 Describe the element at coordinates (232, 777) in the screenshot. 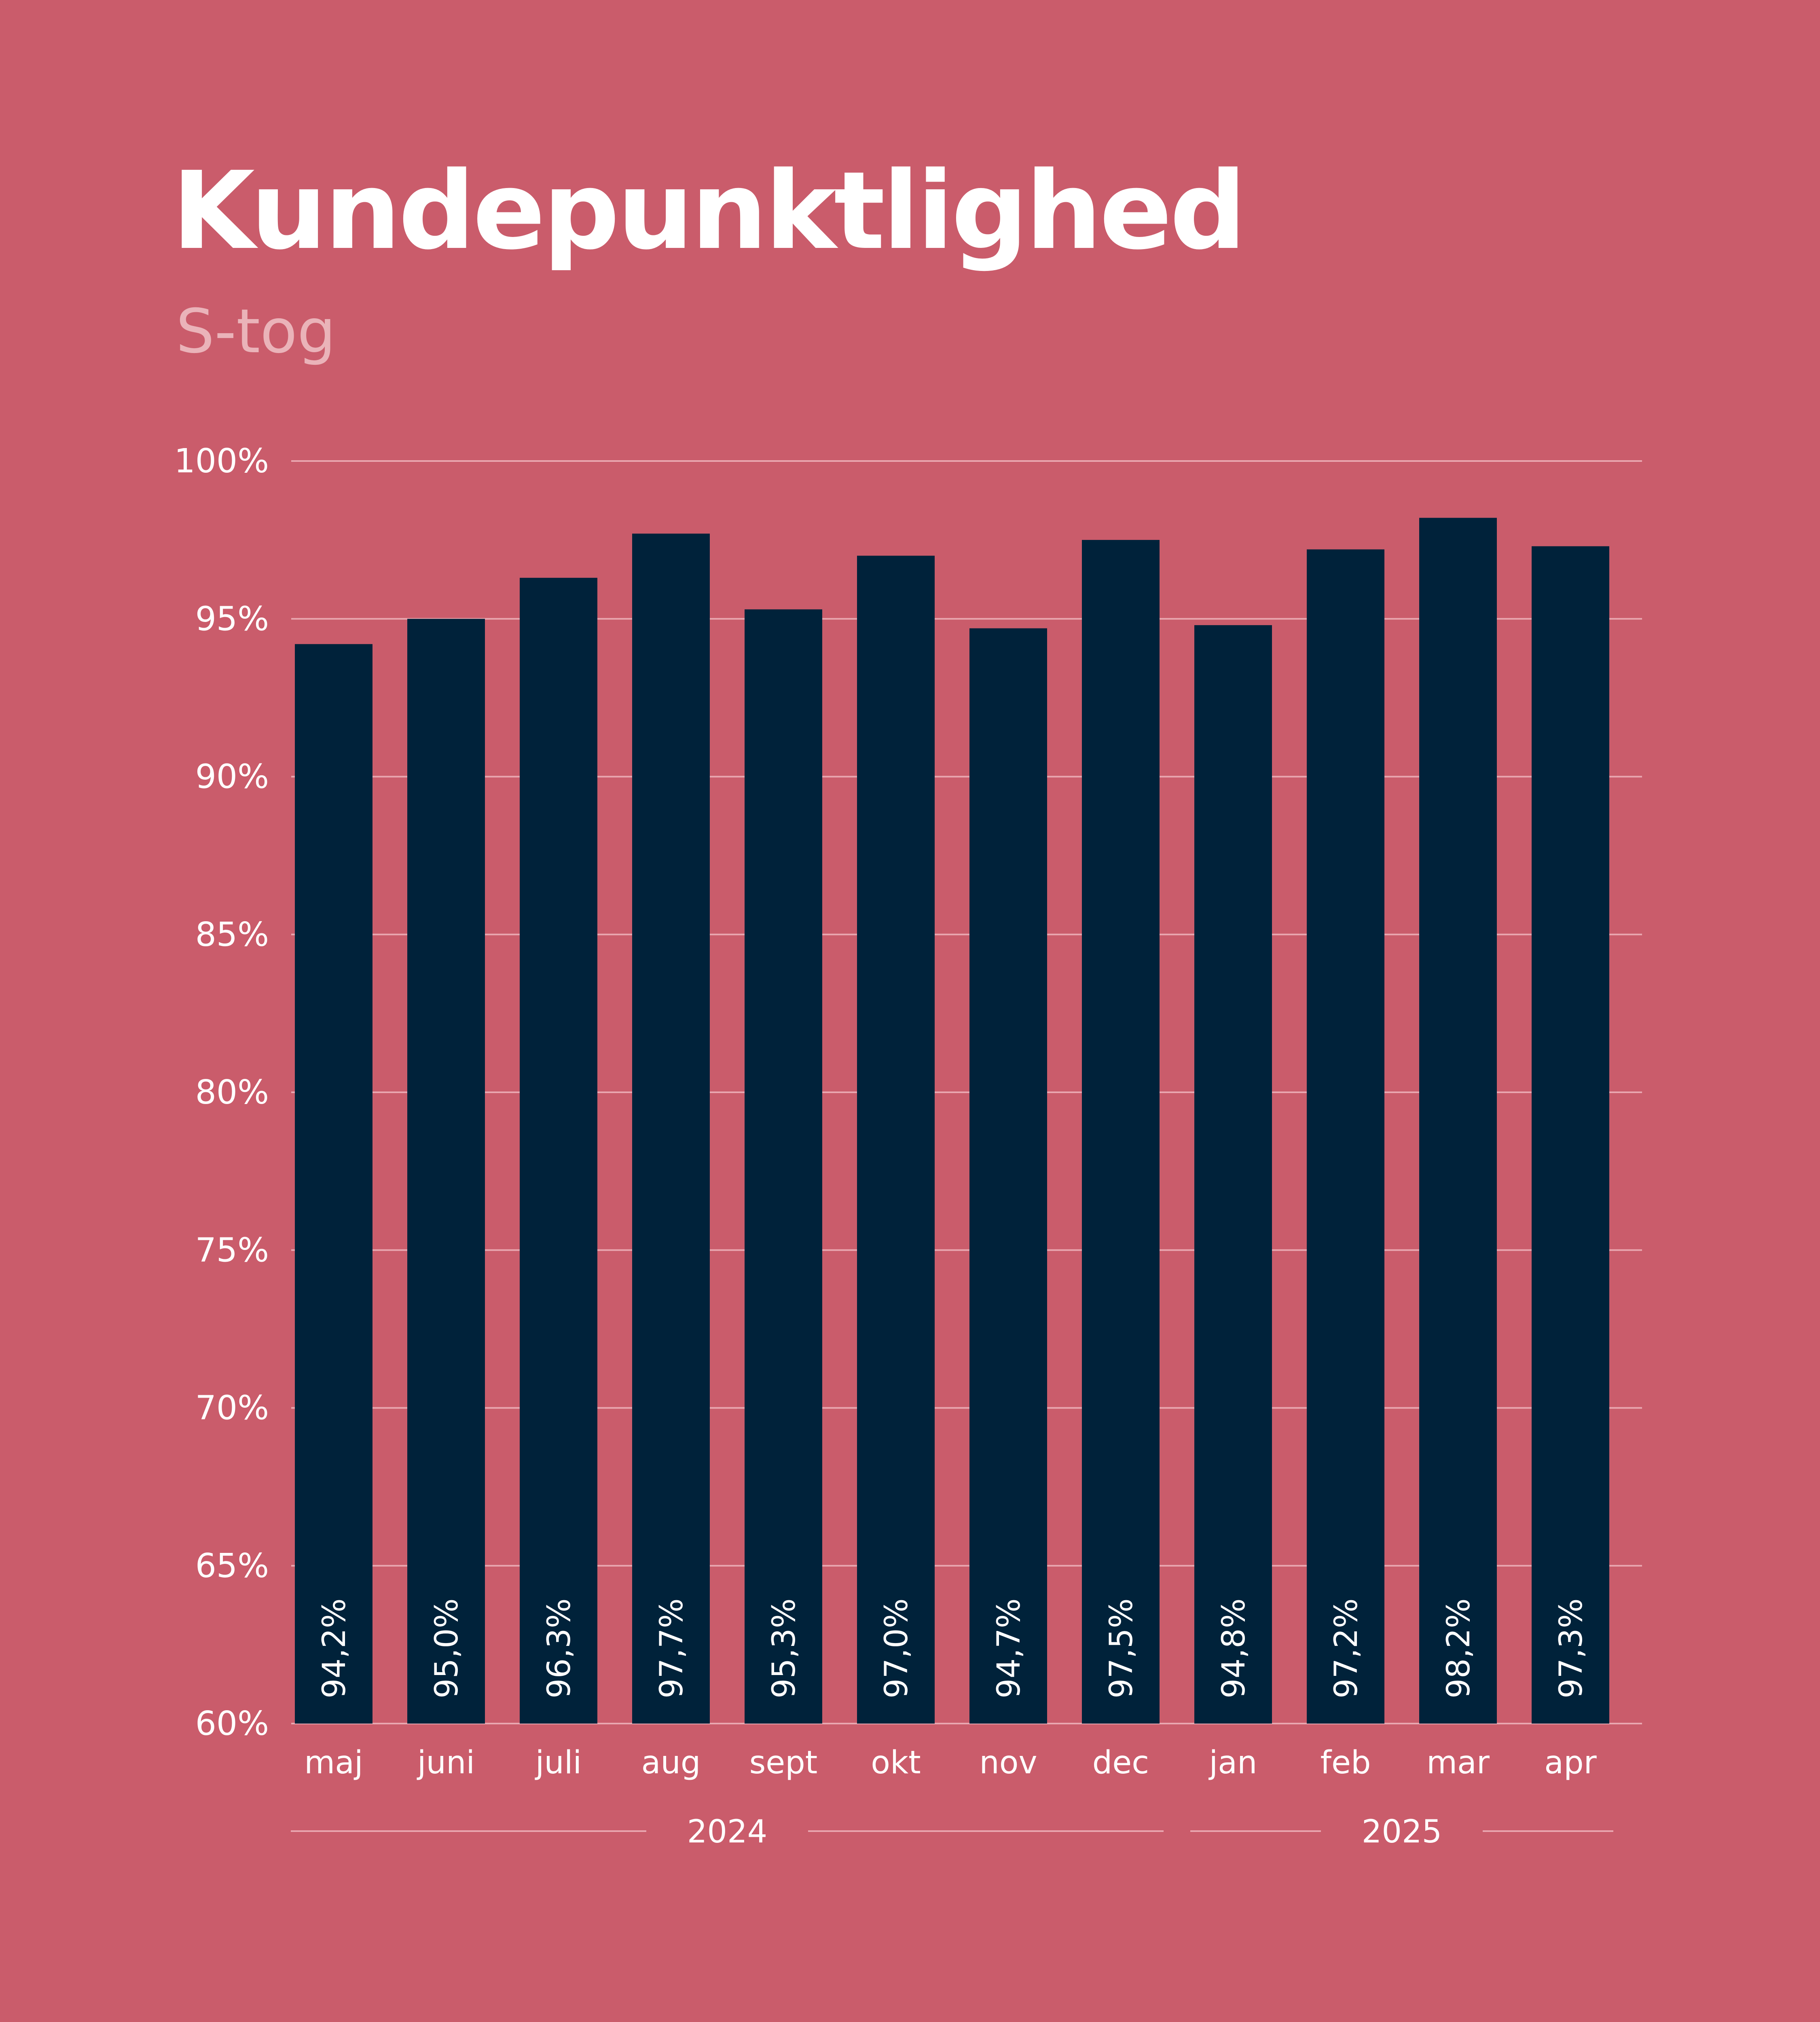

I see `y-tick-label: 90%` at that location.